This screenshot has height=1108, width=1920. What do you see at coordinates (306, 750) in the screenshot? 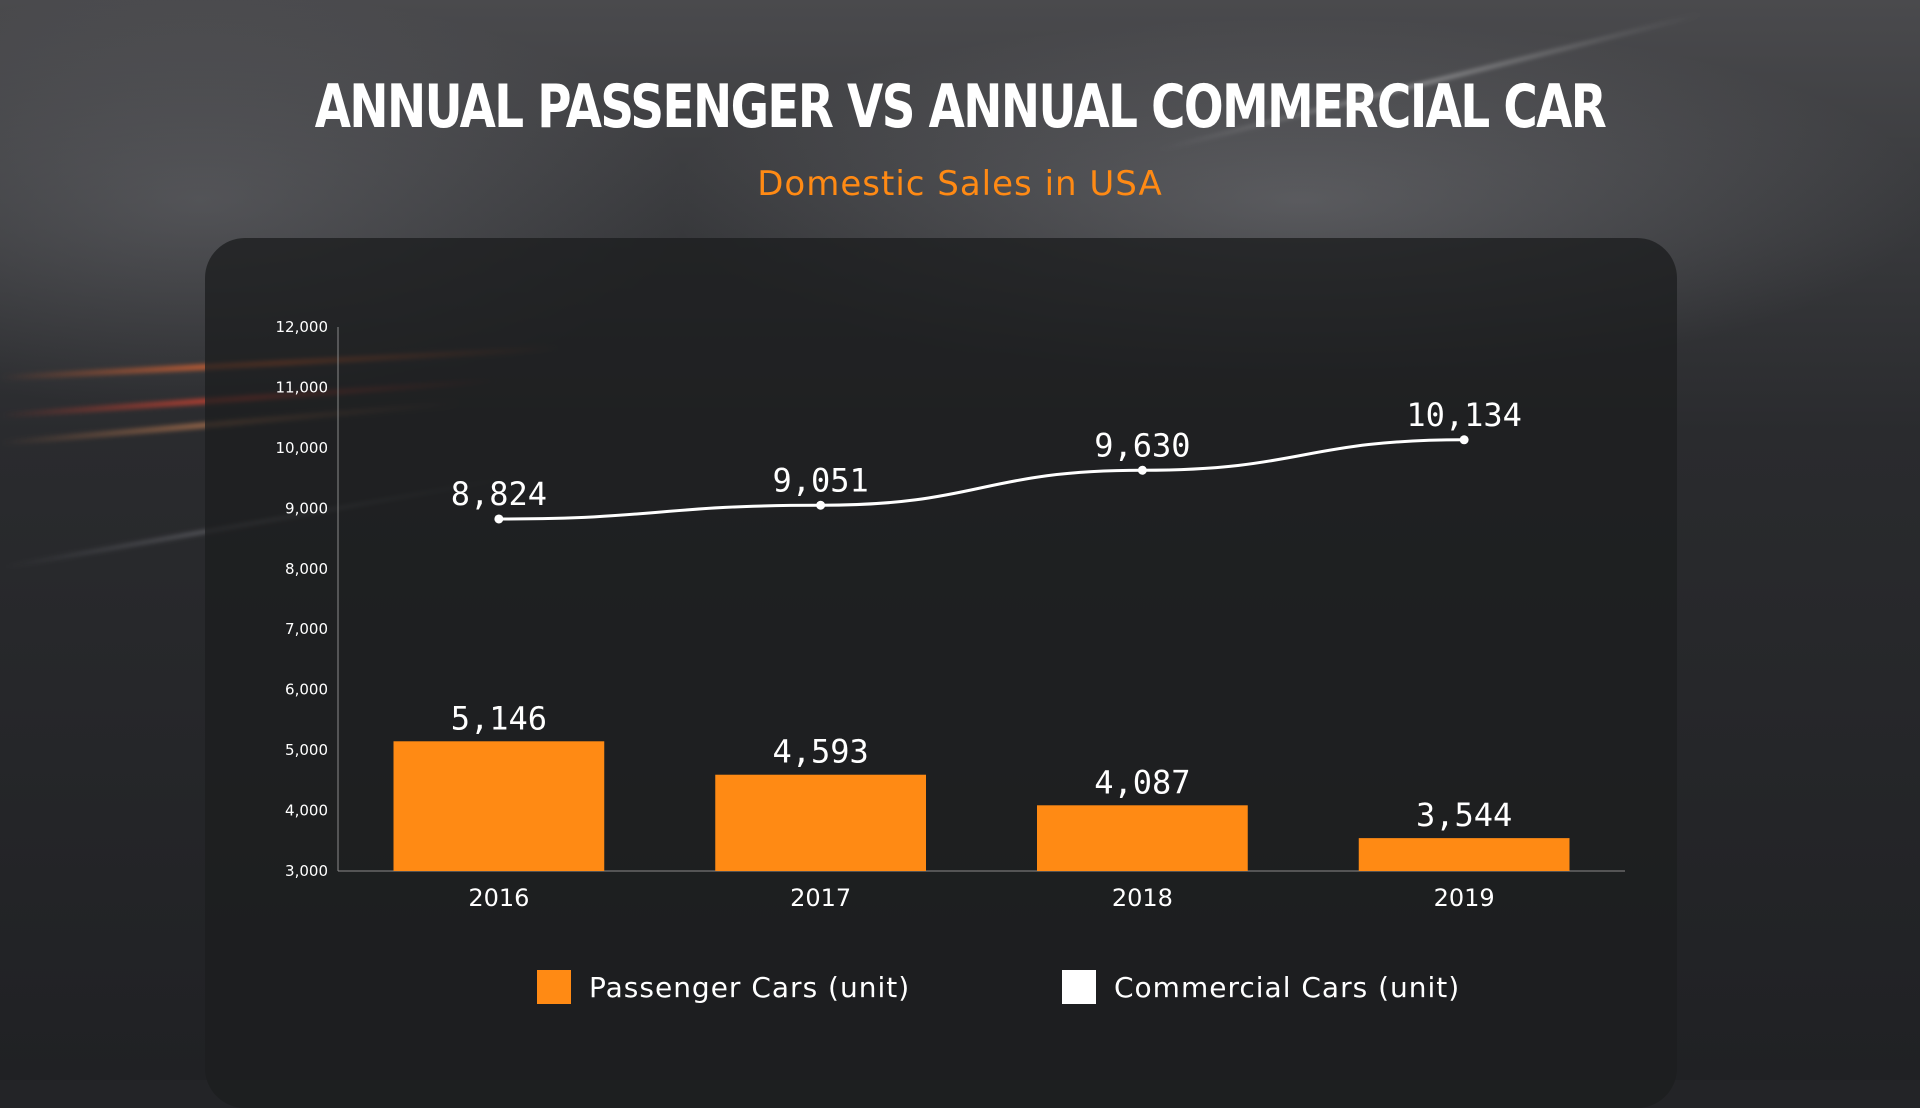
I see `y-tick-label: 5,000` at bounding box center [306, 750].